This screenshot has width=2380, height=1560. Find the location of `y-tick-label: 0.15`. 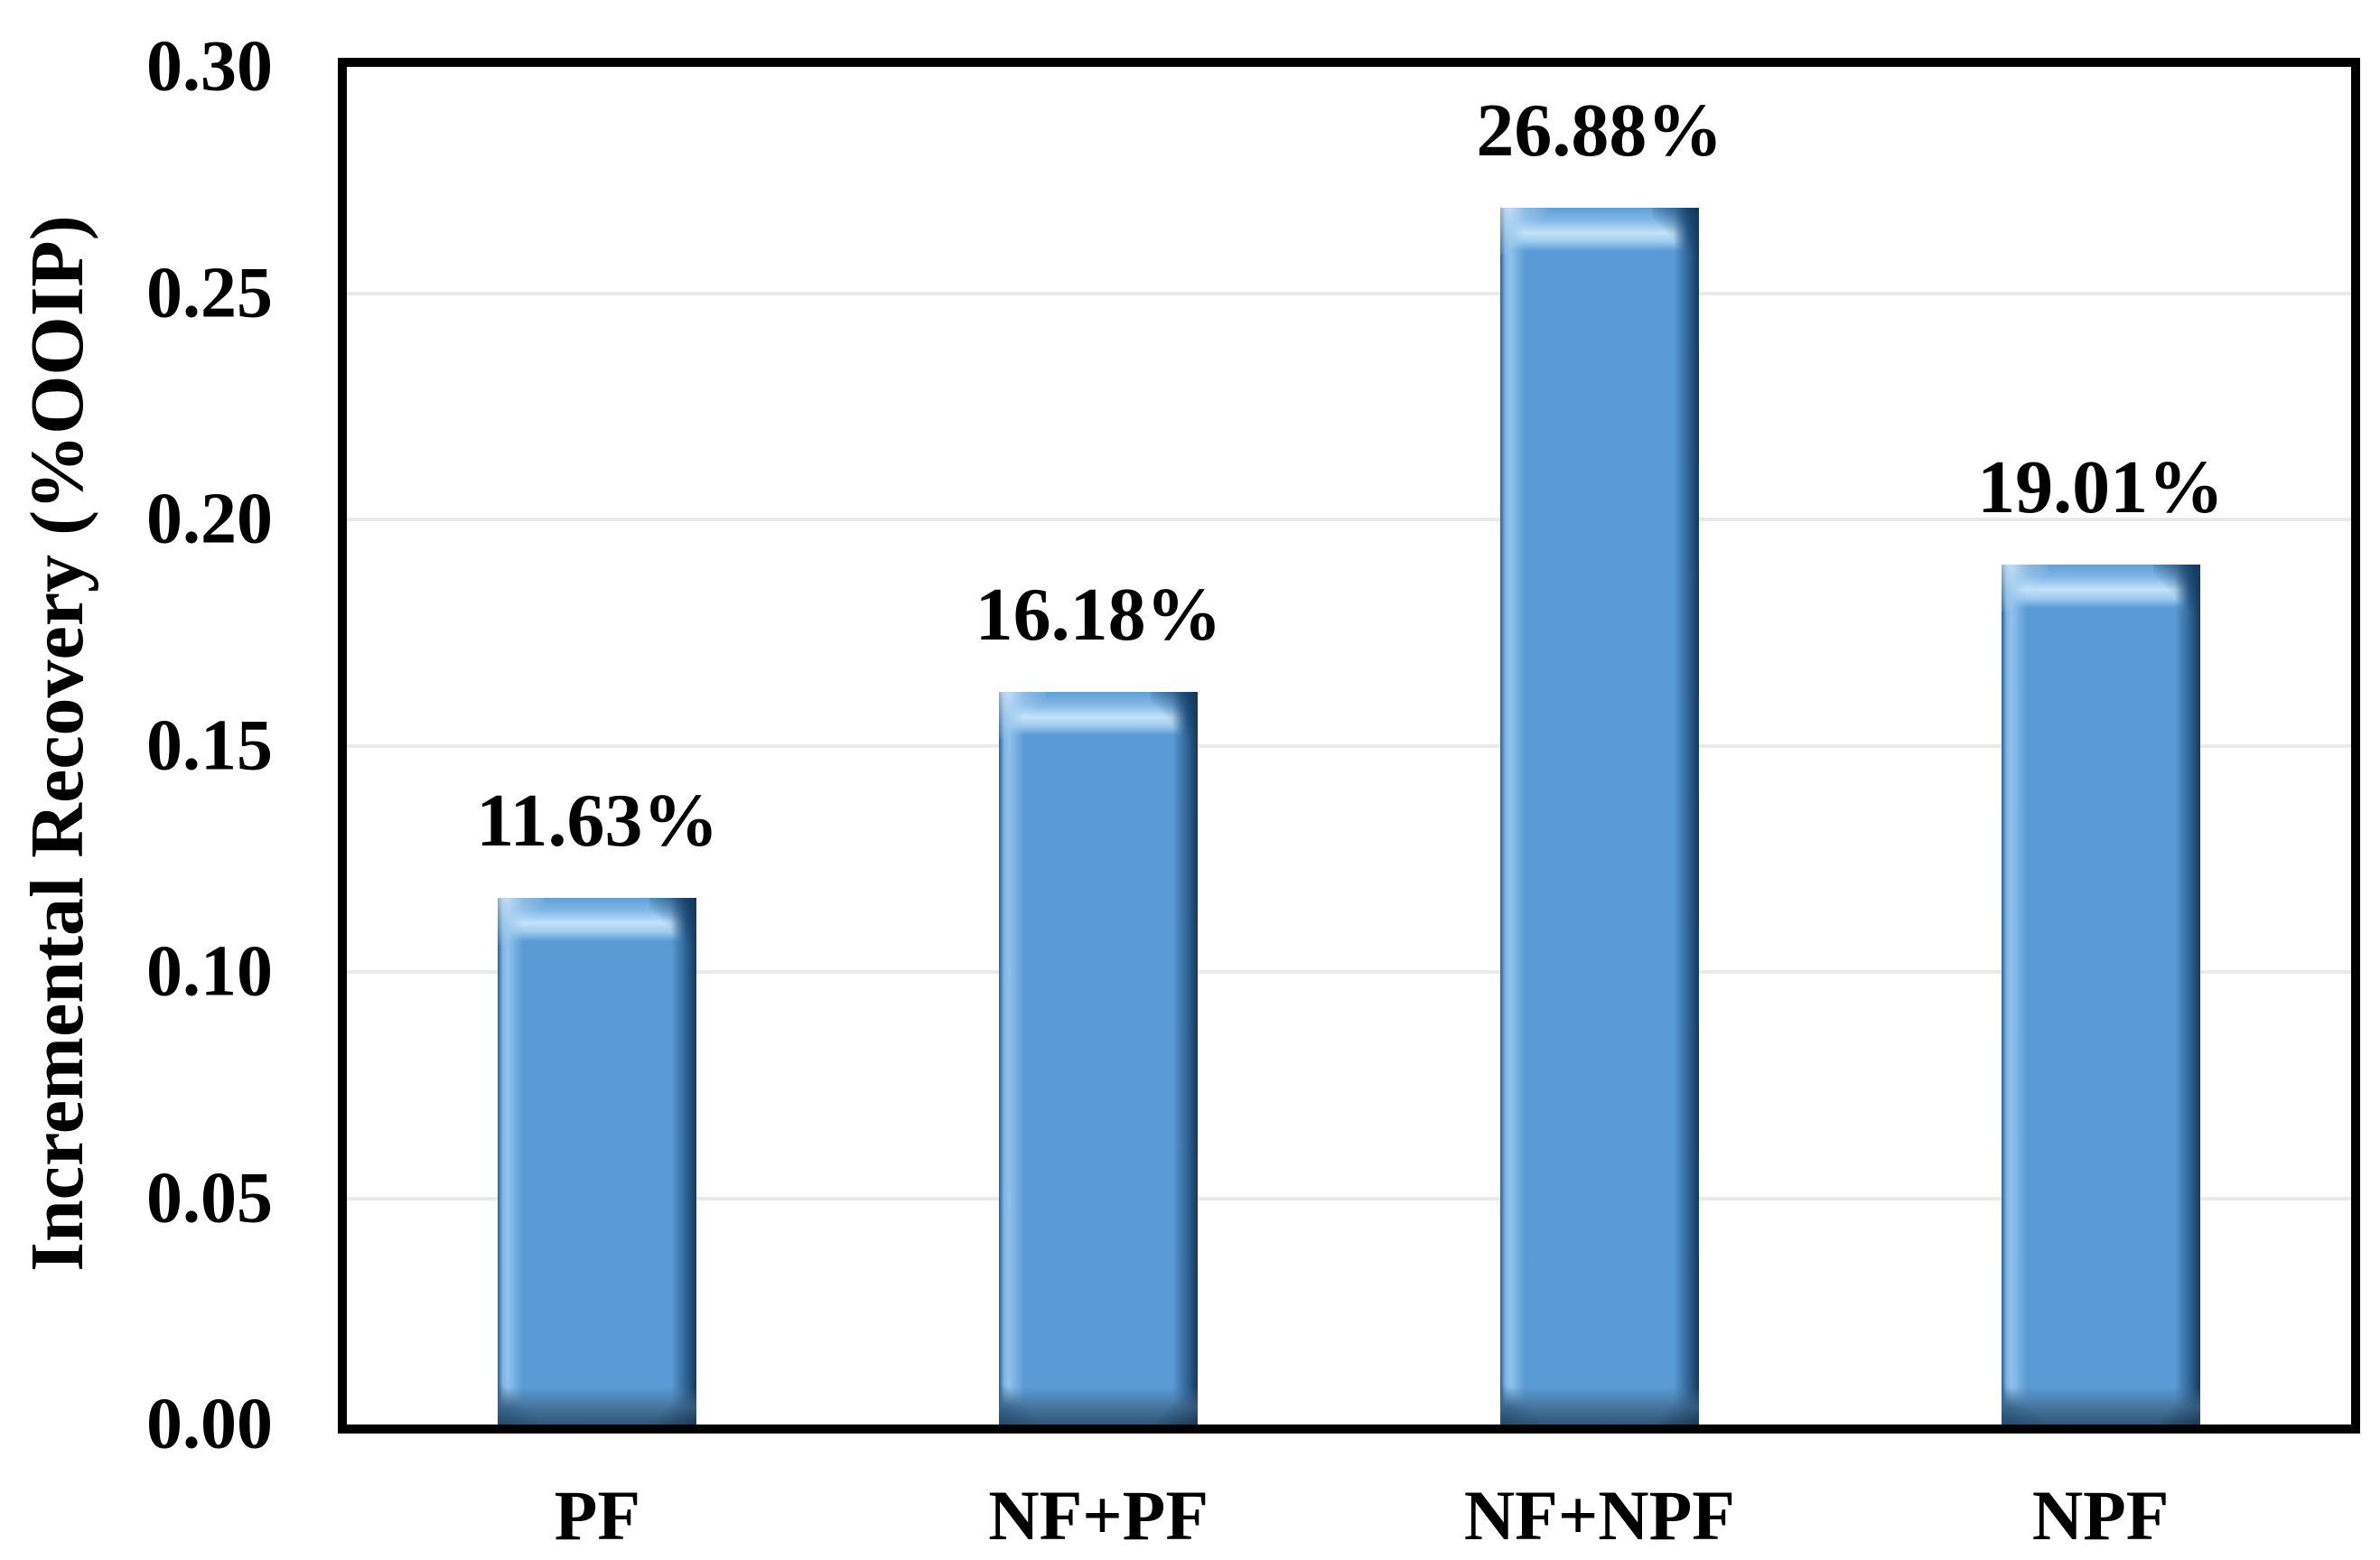

y-tick-label: 0.15 is located at coordinates (209, 745).